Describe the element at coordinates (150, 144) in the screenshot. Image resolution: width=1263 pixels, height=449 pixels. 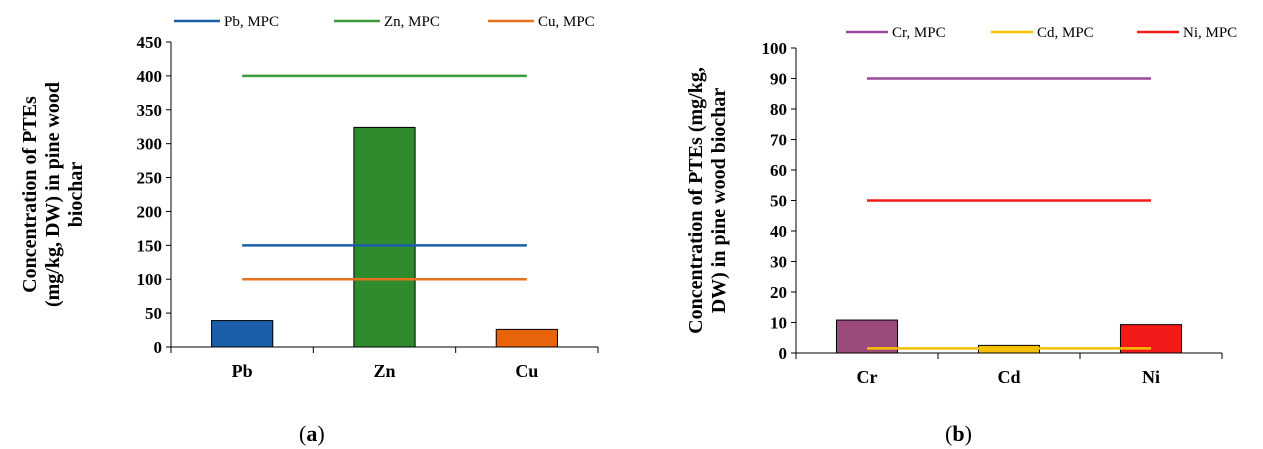
I see `y-tick-label: 300` at that location.